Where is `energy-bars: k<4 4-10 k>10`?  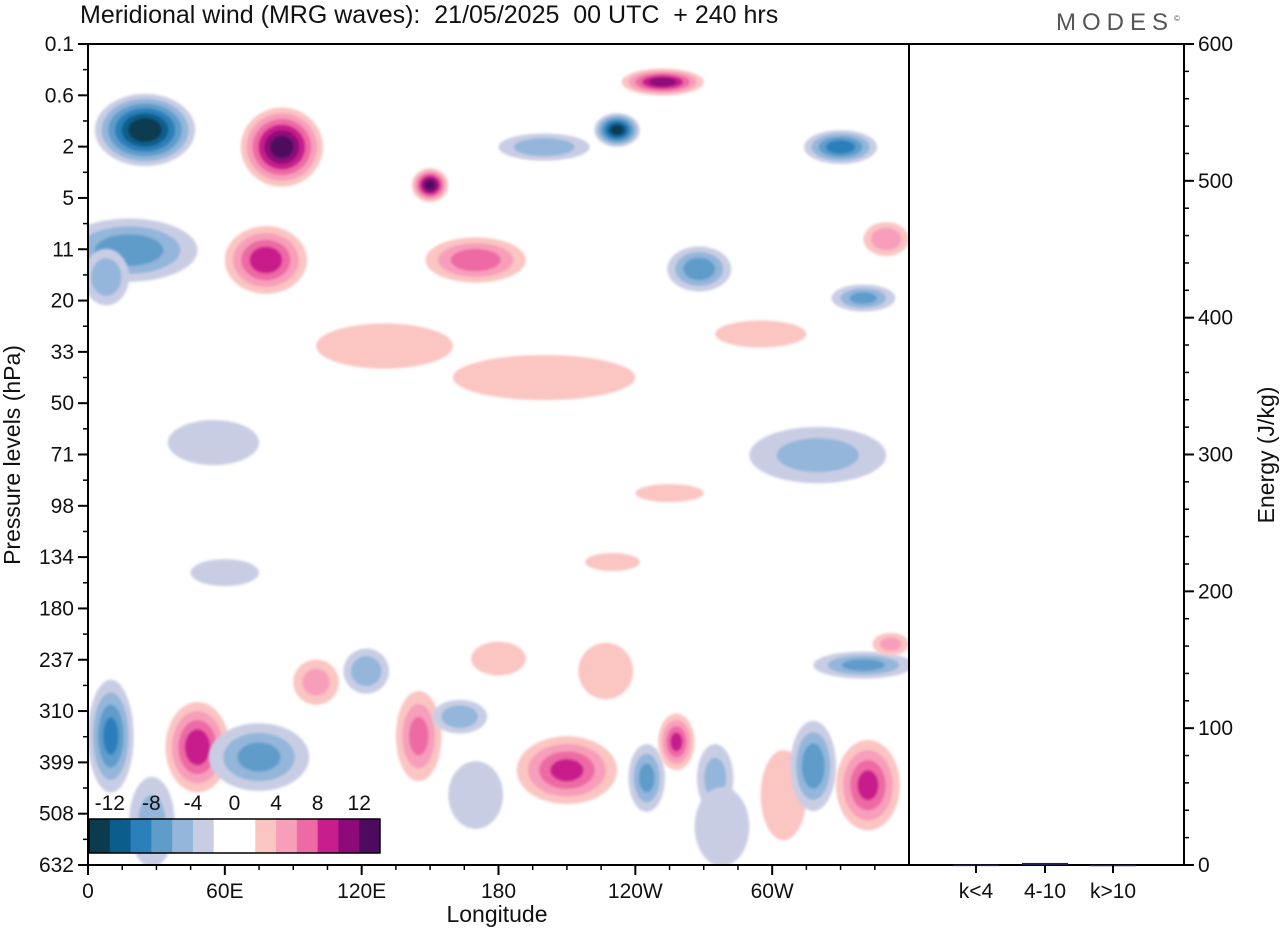 energy-bars: k<4 4-10 k>10 is located at coordinates (1044, 882).